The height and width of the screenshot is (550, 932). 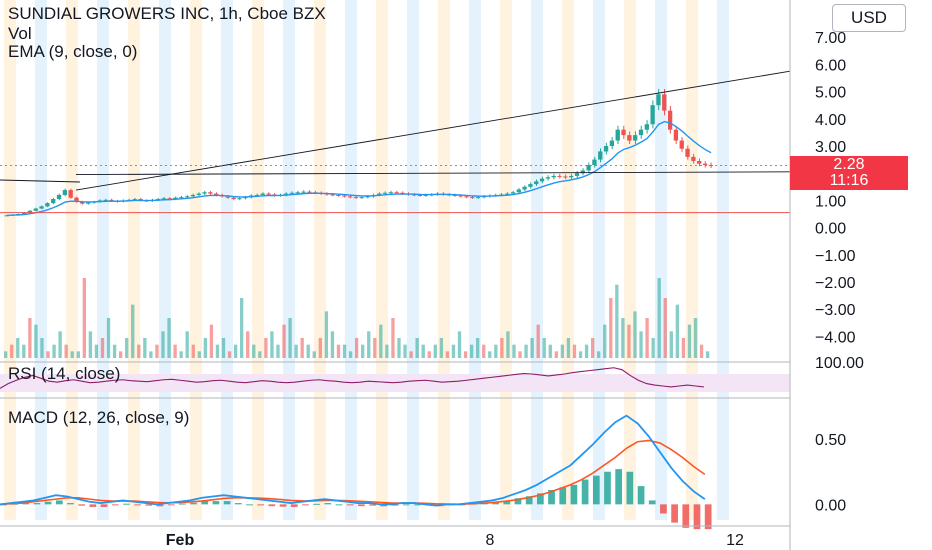 I want to click on price-axis-label: −1.00, so click(x=835, y=256).